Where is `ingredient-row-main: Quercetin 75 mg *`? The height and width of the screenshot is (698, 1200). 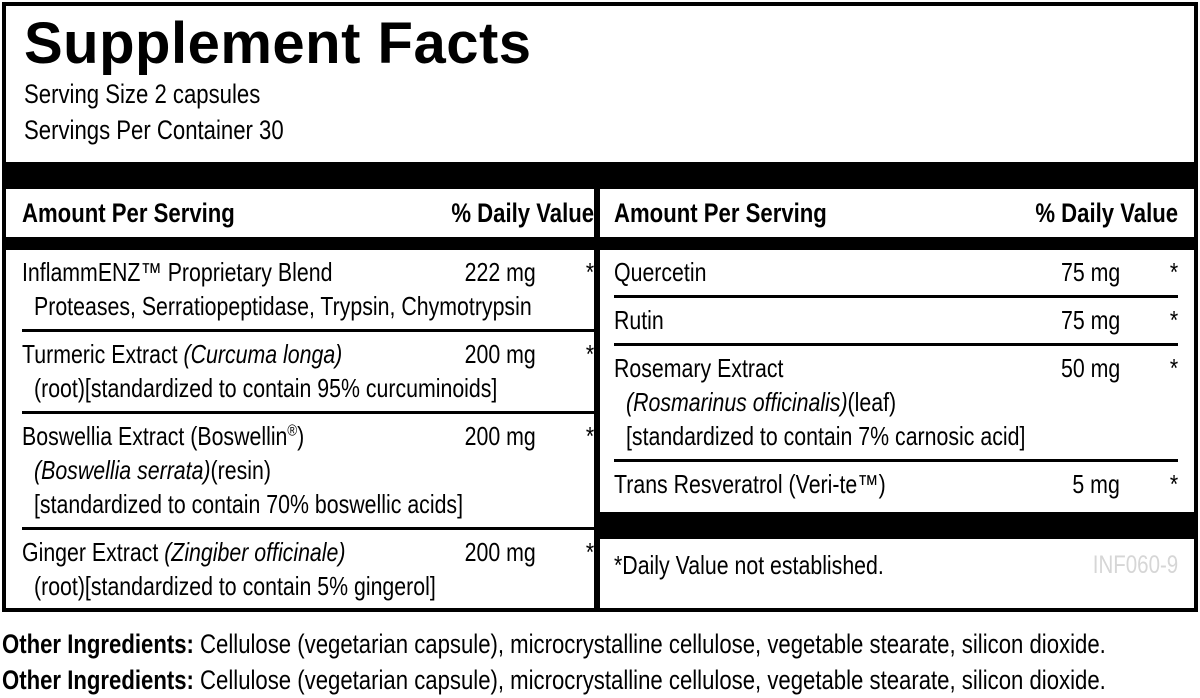 ingredient-row-main: Quercetin 75 mg * is located at coordinates (896, 272).